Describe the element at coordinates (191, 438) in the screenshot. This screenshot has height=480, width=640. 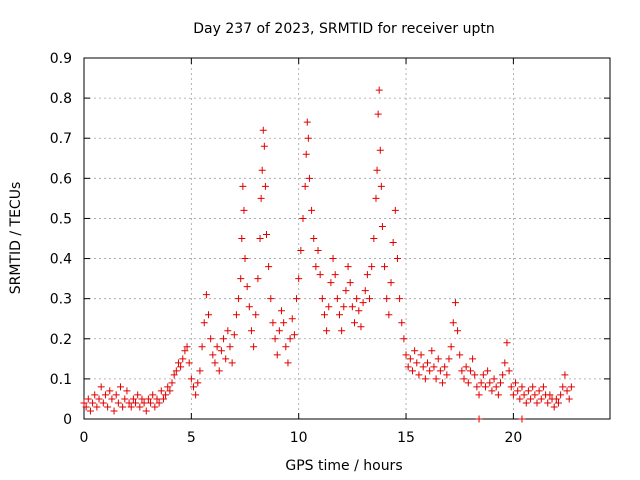
I see `x-tick-label: 5` at that location.